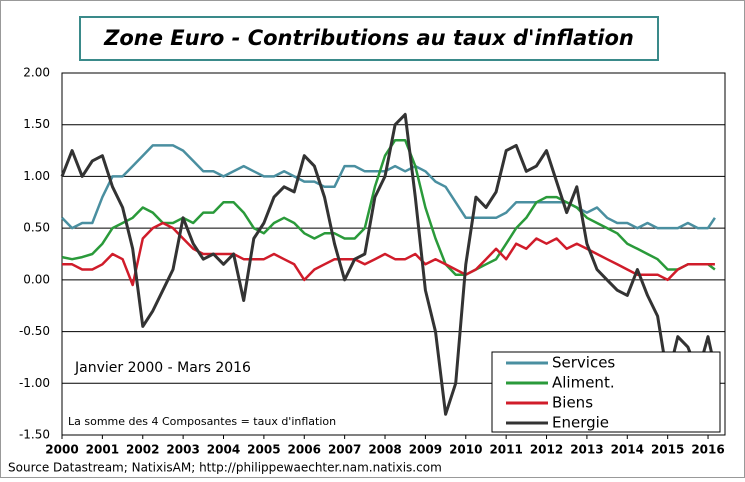 The image size is (745, 482). I want to click on x-tick-label: 2011, so click(505, 450).